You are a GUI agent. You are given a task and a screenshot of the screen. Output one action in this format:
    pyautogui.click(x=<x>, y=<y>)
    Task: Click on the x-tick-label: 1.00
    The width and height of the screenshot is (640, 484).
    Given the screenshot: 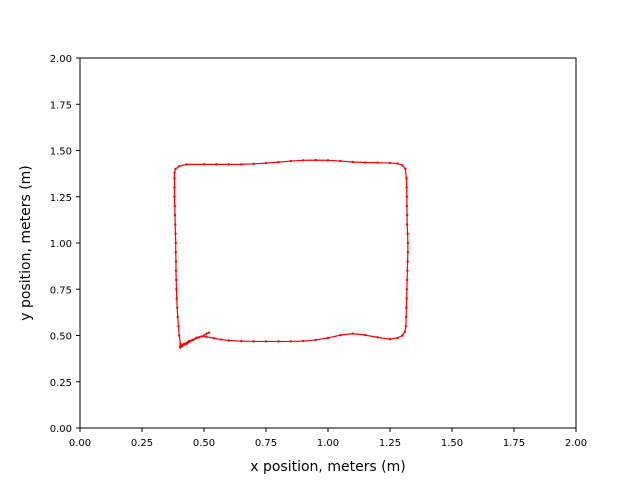 What is the action you would take?
    pyautogui.click(x=328, y=443)
    